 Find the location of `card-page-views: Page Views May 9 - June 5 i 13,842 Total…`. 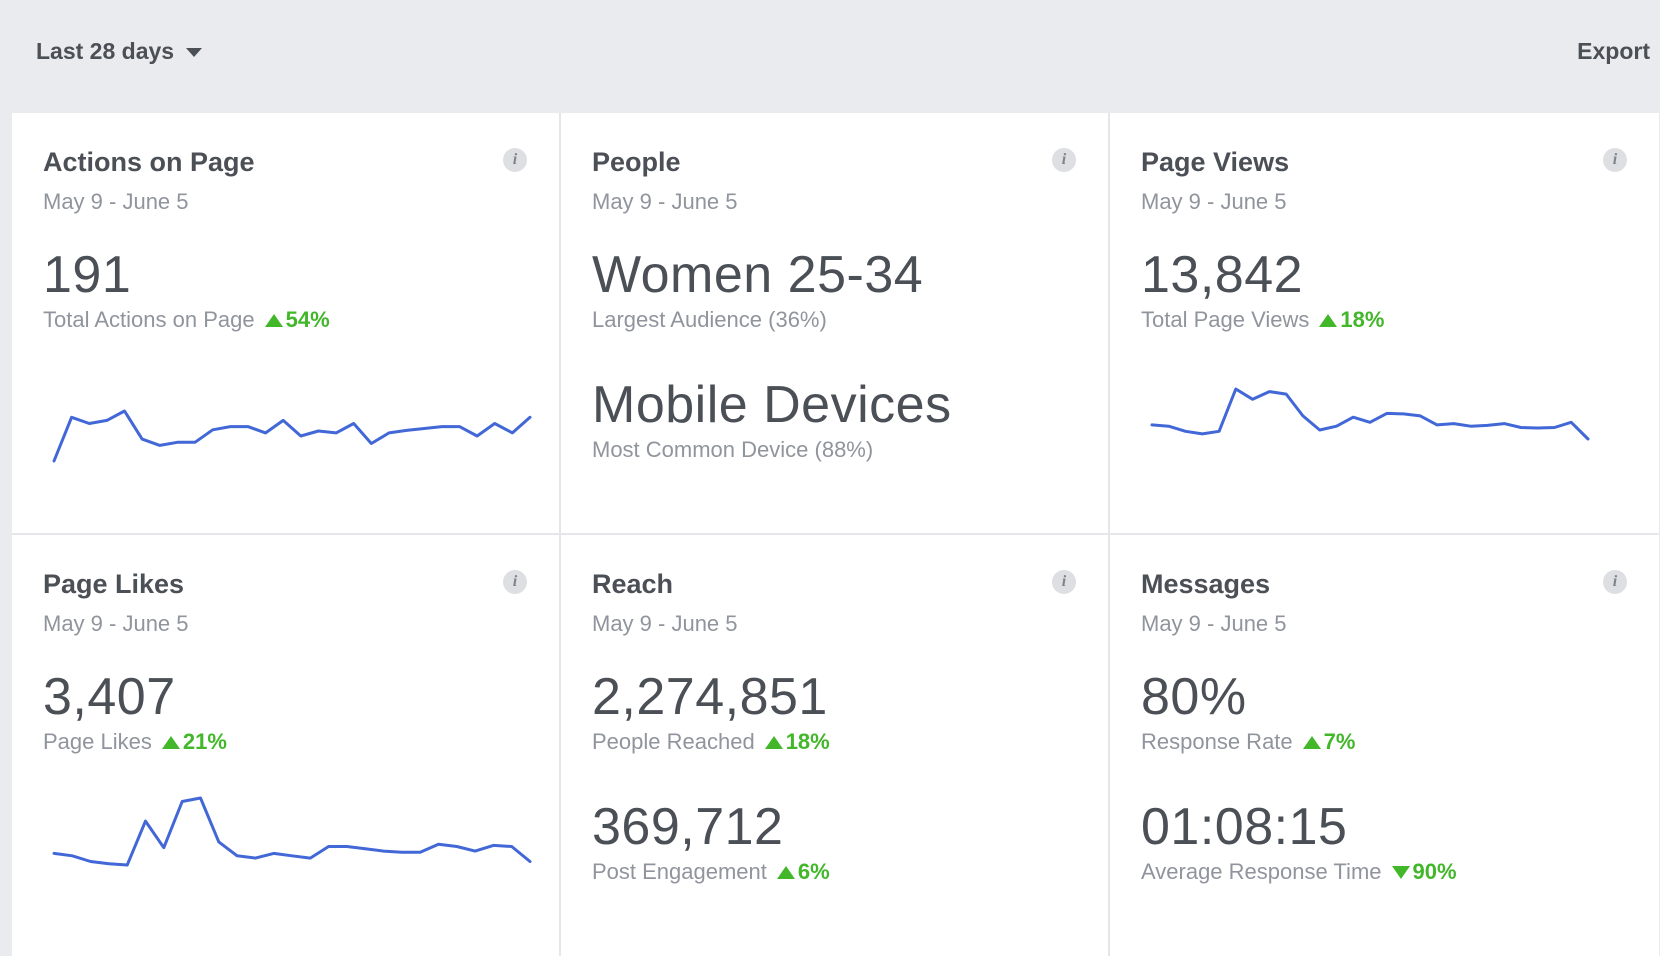

card-page-views: Page Views May 9 - June 5 i 13,842 Total… is located at coordinates (1384, 323).